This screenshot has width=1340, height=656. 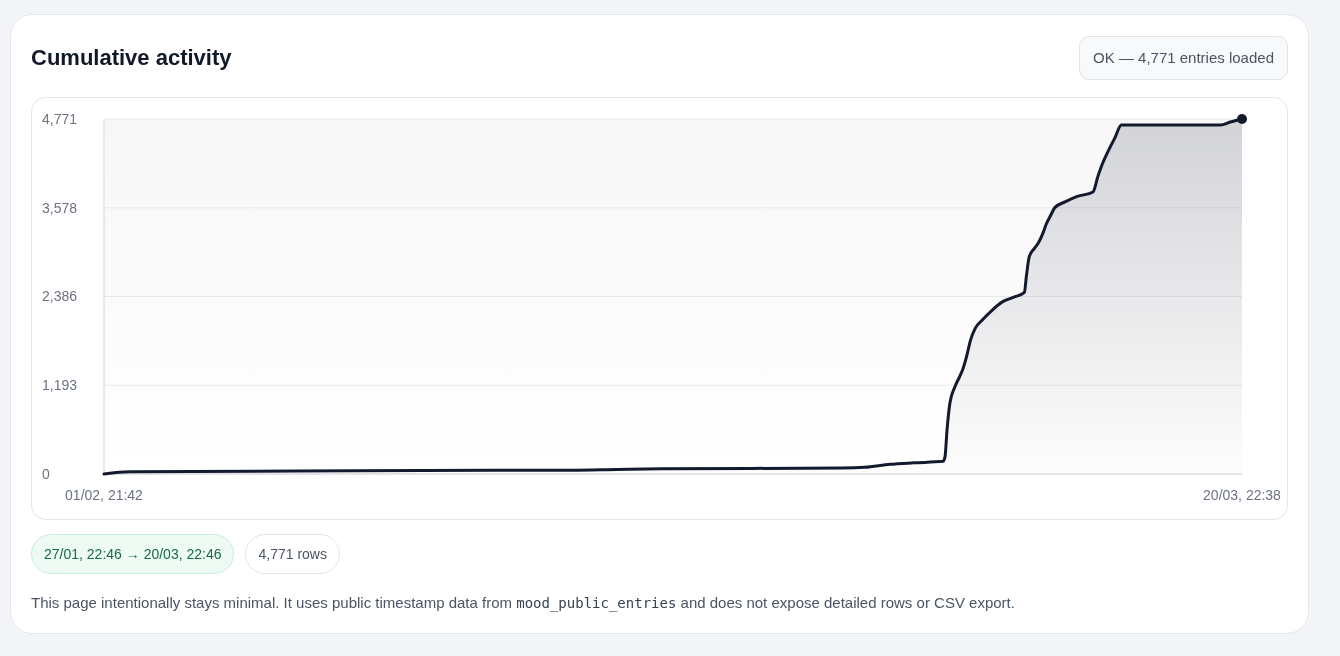 What do you see at coordinates (60, 296) in the screenshot?
I see `y-tick-label: 2,386` at bounding box center [60, 296].